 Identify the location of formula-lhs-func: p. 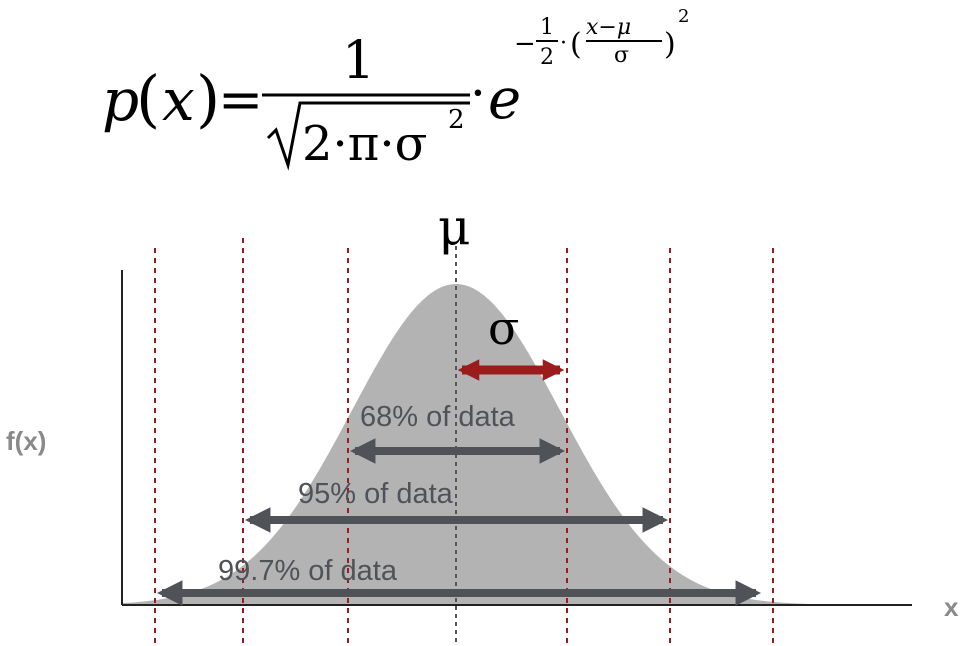
(120, 100).